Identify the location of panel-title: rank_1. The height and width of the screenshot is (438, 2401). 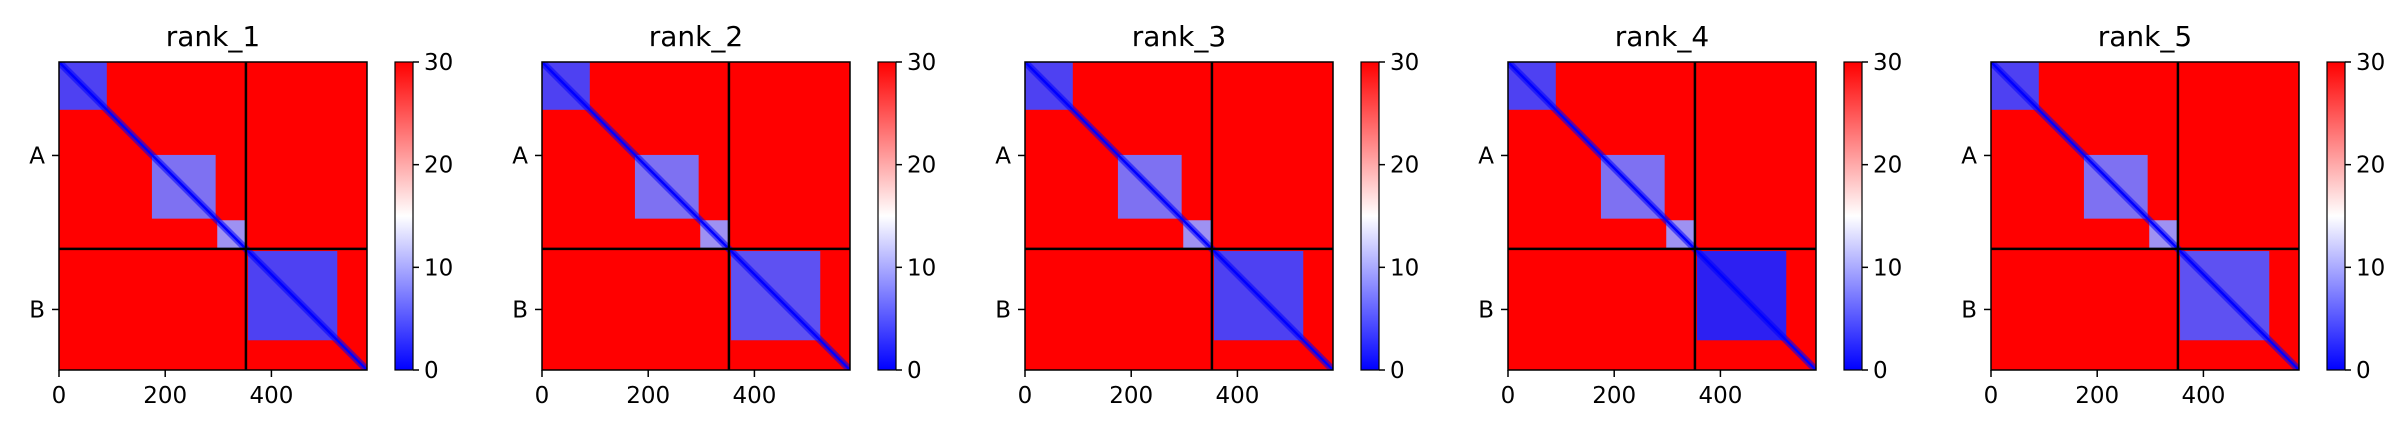
(213, 36).